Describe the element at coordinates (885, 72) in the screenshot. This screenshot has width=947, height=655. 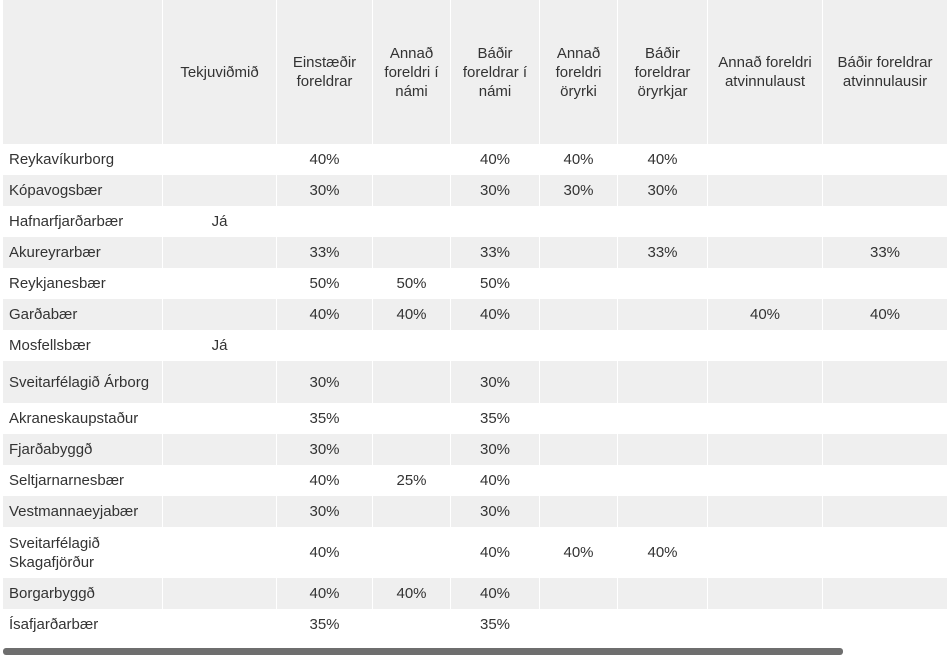
I see `column-header-both-parents-unemployed: Báðir foreldrar atvinnulausir` at that location.